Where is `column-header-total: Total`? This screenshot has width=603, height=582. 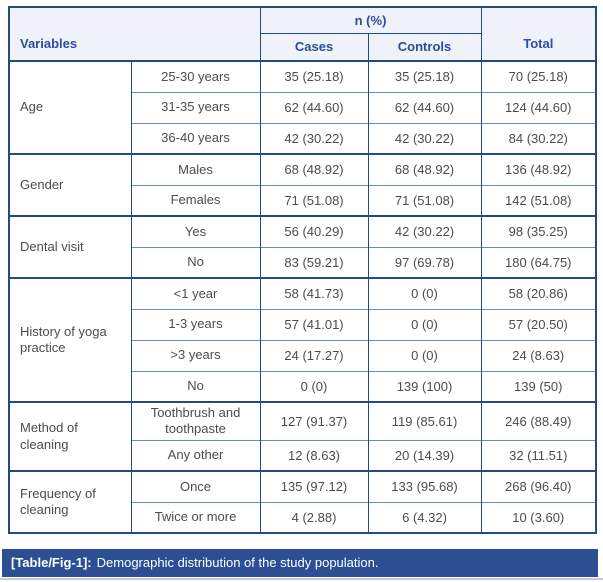
column-header-total: Total is located at coordinates (538, 34).